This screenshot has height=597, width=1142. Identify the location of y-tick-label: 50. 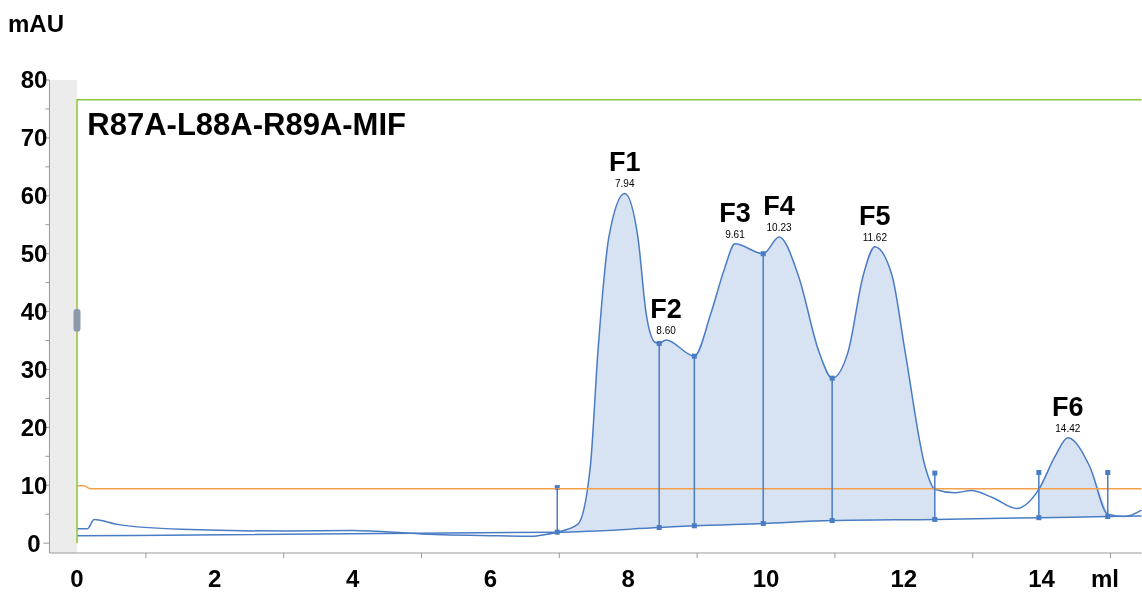
(34, 254).